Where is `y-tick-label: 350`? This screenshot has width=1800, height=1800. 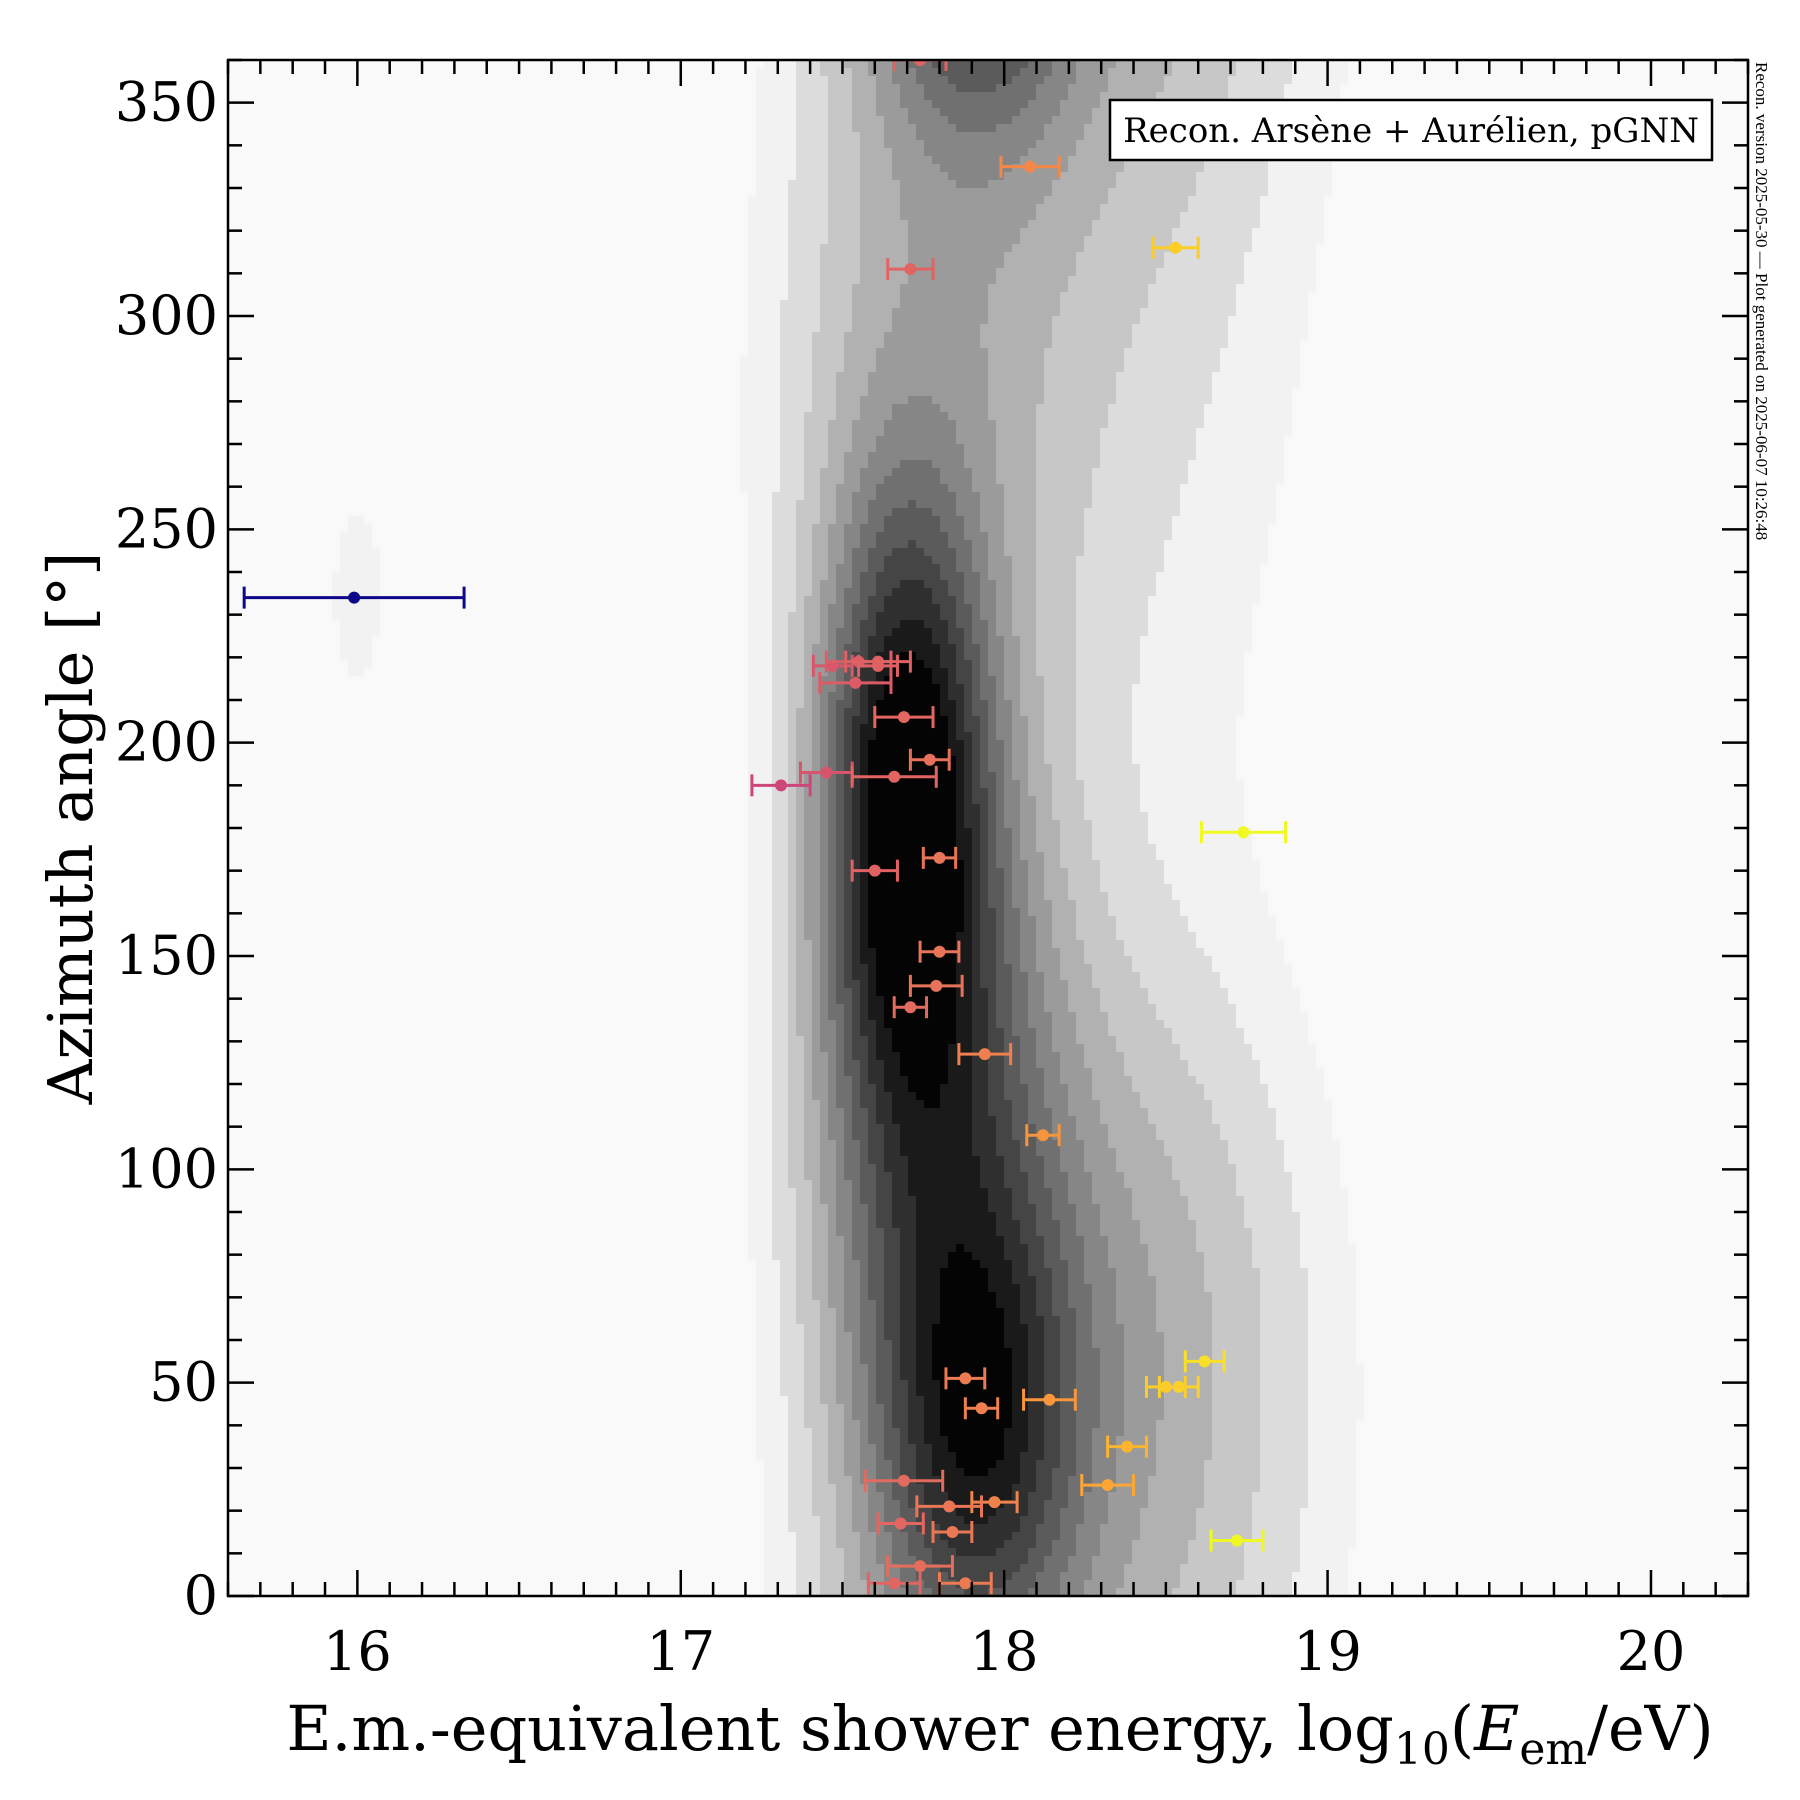
y-tick-label: 350 is located at coordinates (166, 102).